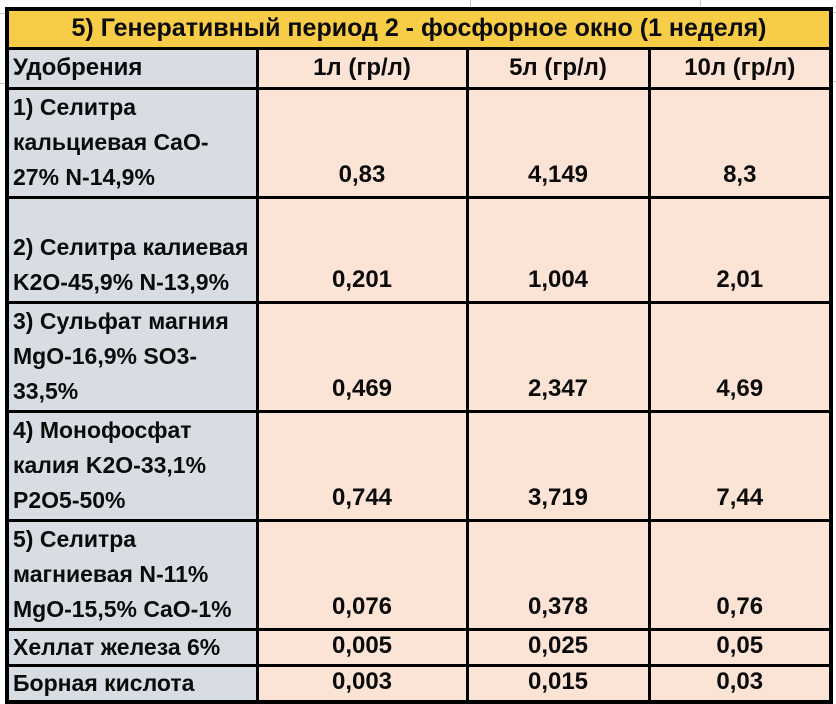 The image size is (836, 704). Describe the element at coordinates (558, 68) in the screenshot. I see `col-header-5l: 5л (гр/л)` at that location.